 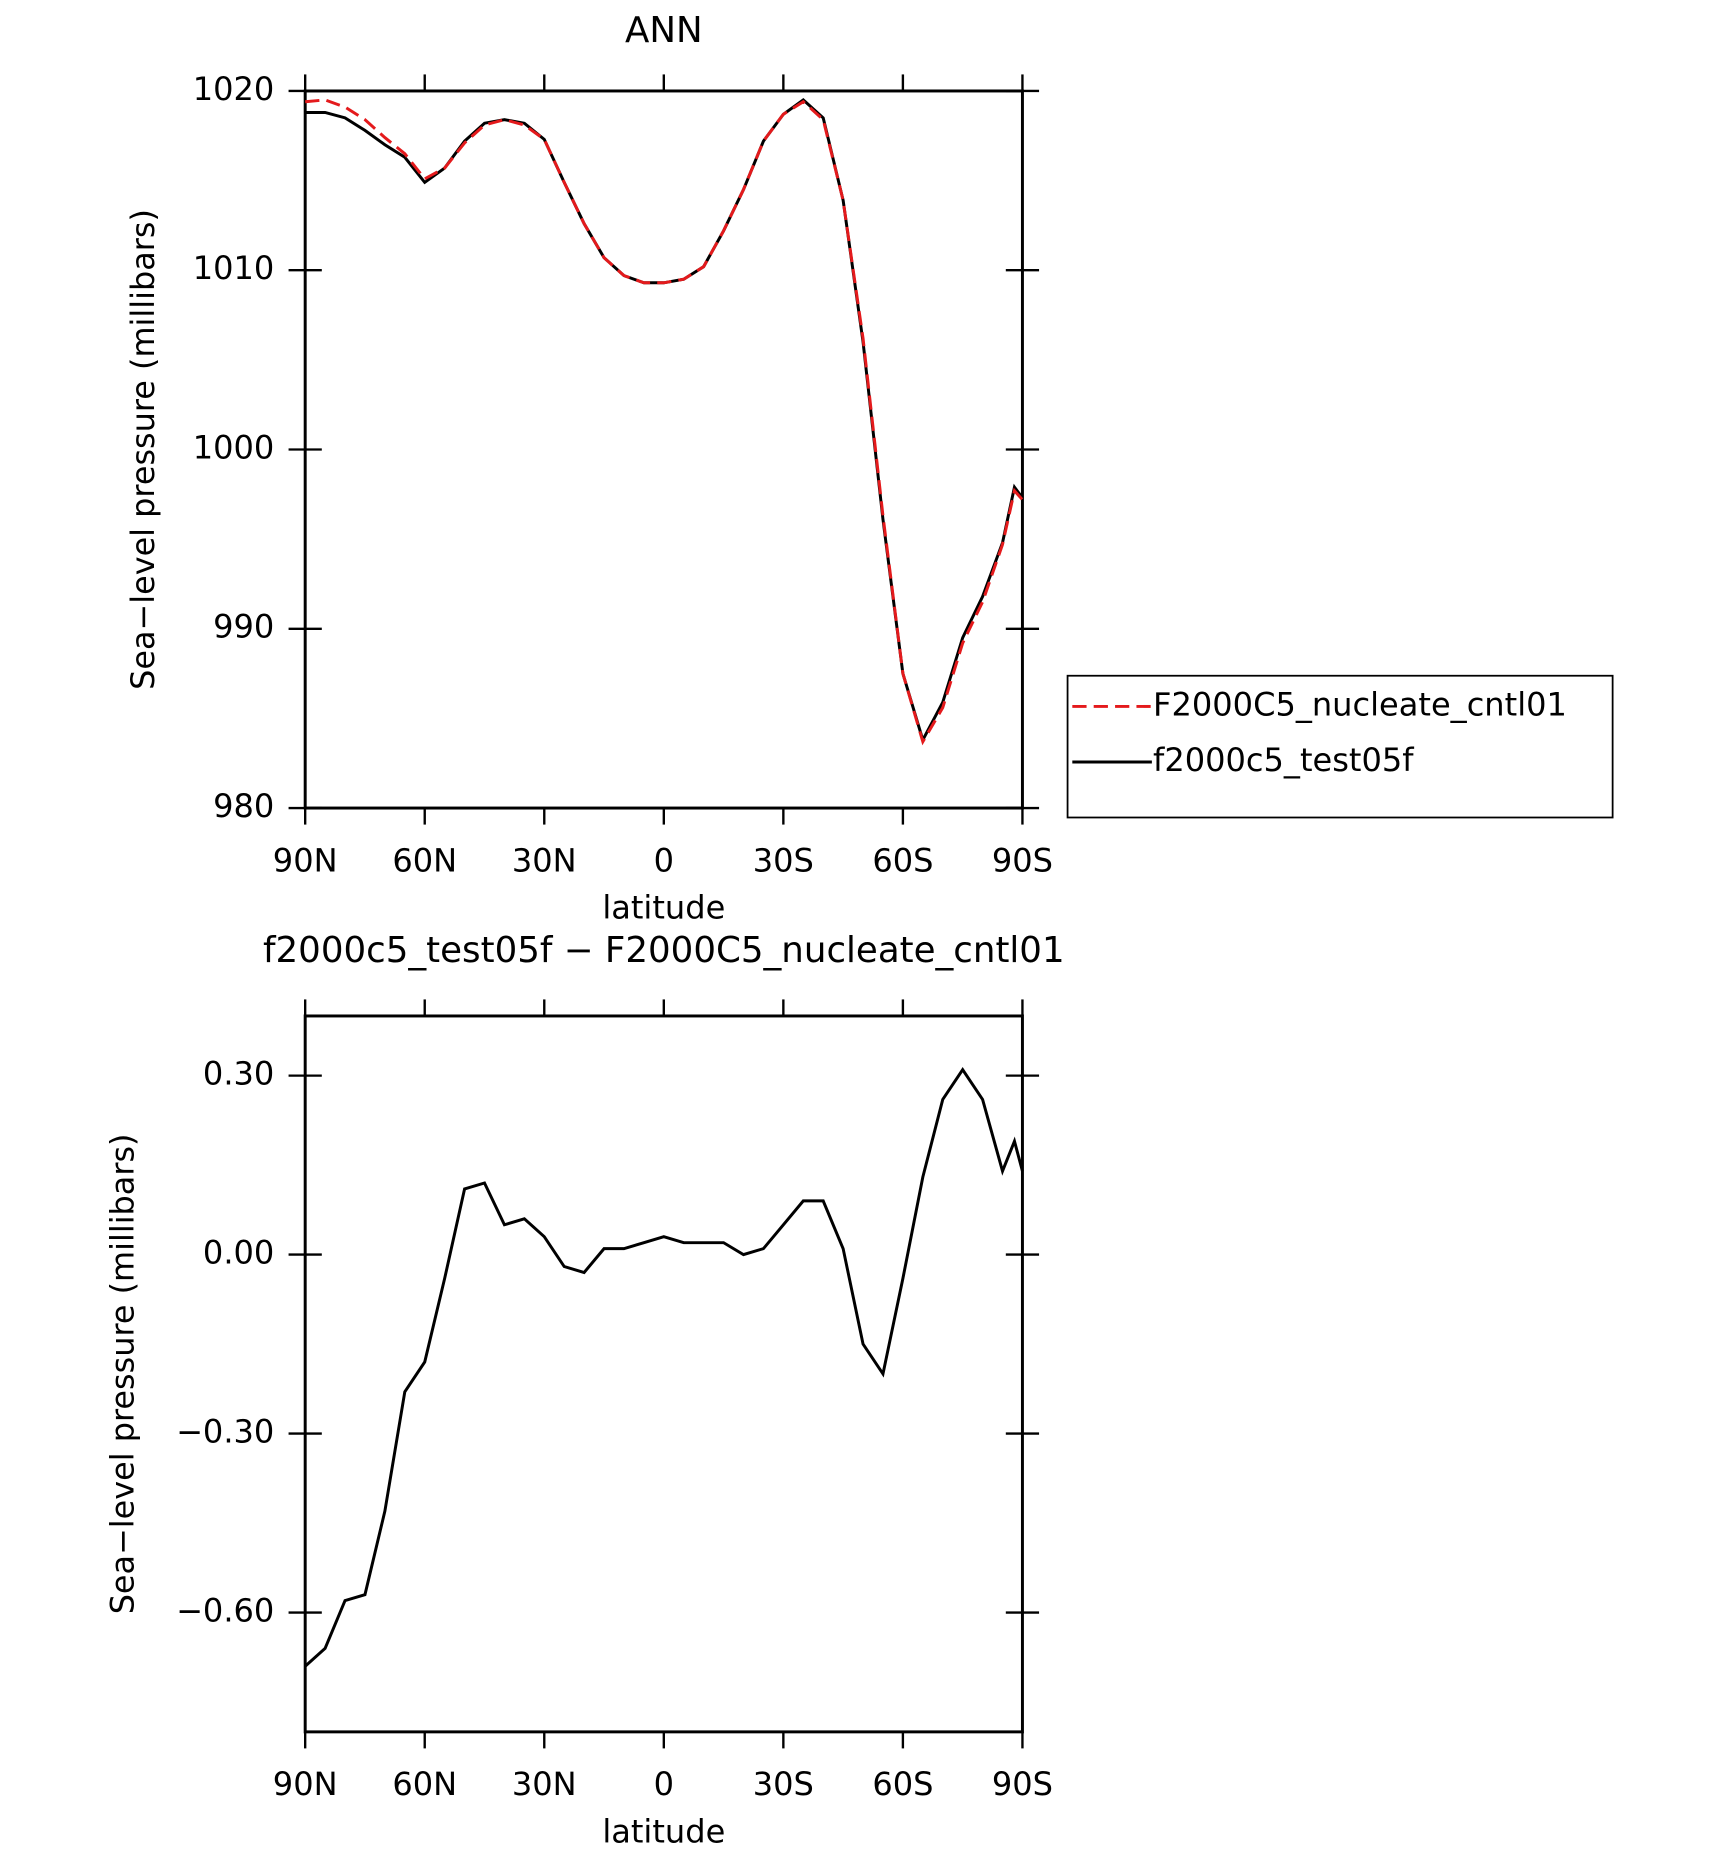 What do you see at coordinates (234, 268) in the screenshot?
I see `y-tick-label: 1010` at bounding box center [234, 268].